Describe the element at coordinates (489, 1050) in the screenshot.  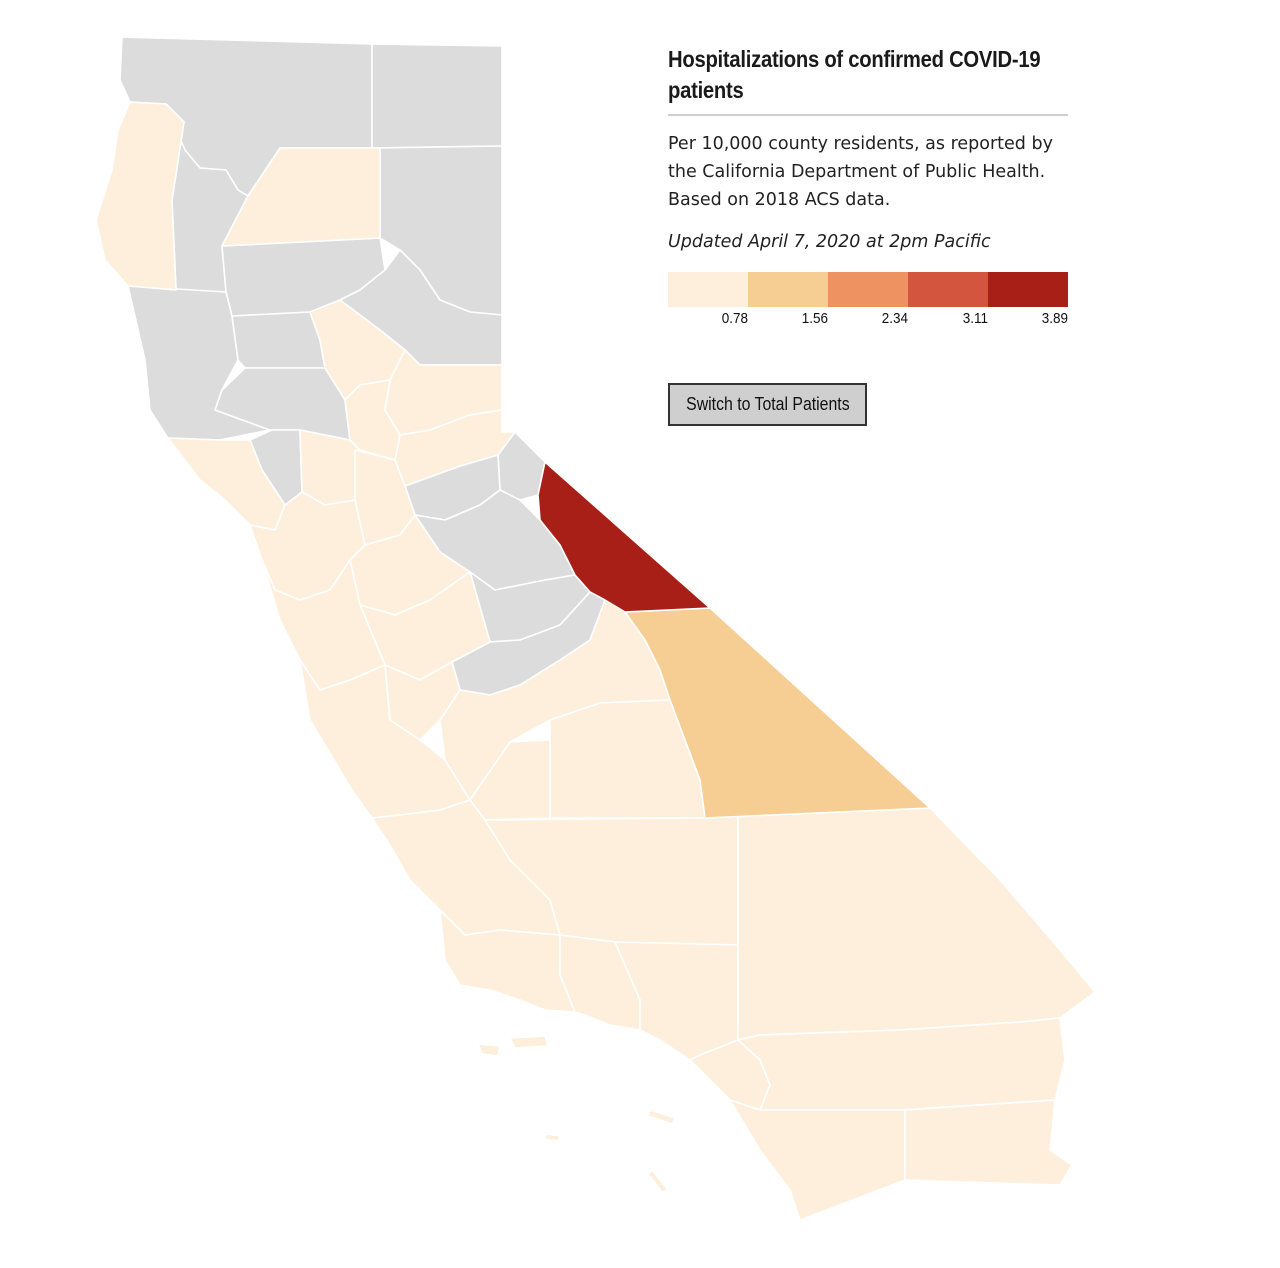
I see `island-santa-rosa` at that location.